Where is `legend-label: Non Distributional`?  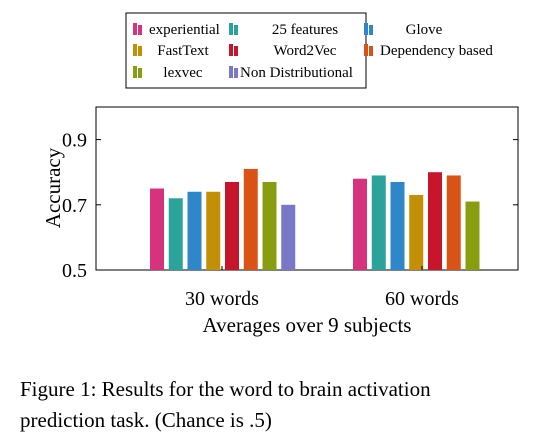
legend-label: Non Distributional is located at coordinates (296, 73).